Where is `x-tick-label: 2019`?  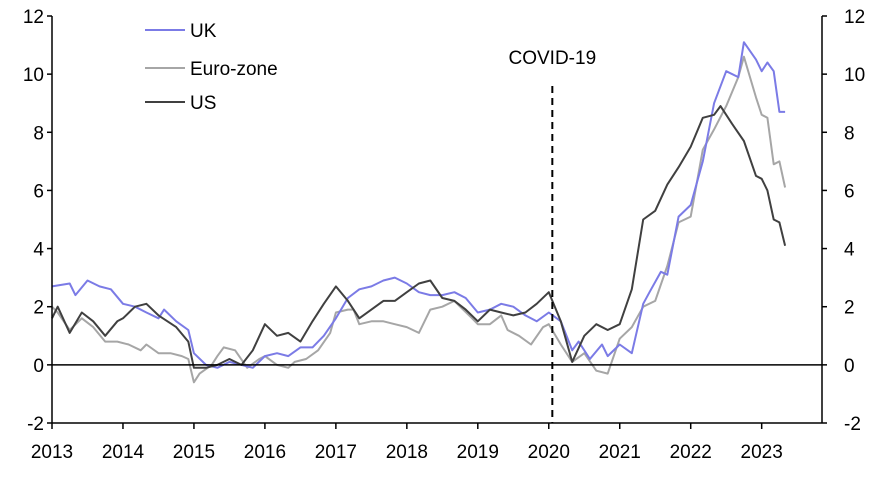 x-tick-label: 2019 is located at coordinates (478, 452).